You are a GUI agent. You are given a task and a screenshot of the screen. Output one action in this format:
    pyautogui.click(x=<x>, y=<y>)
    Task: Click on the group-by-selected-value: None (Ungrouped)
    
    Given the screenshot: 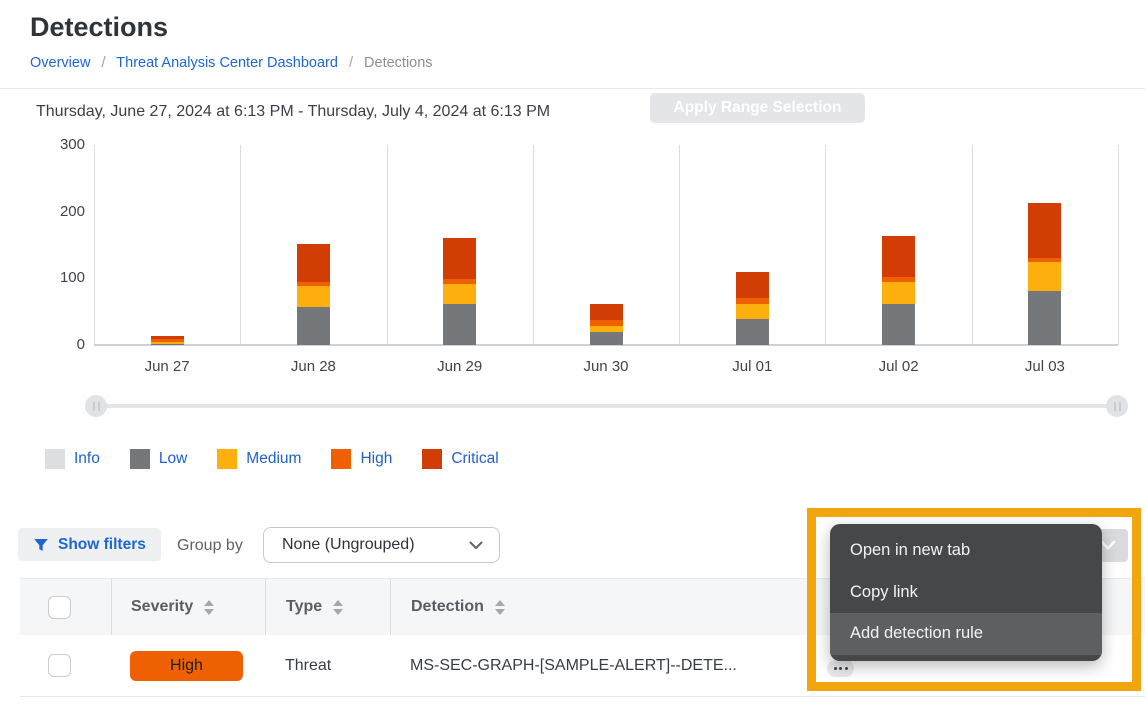 What is the action you would take?
    pyautogui.click(x=348, y=544)
    